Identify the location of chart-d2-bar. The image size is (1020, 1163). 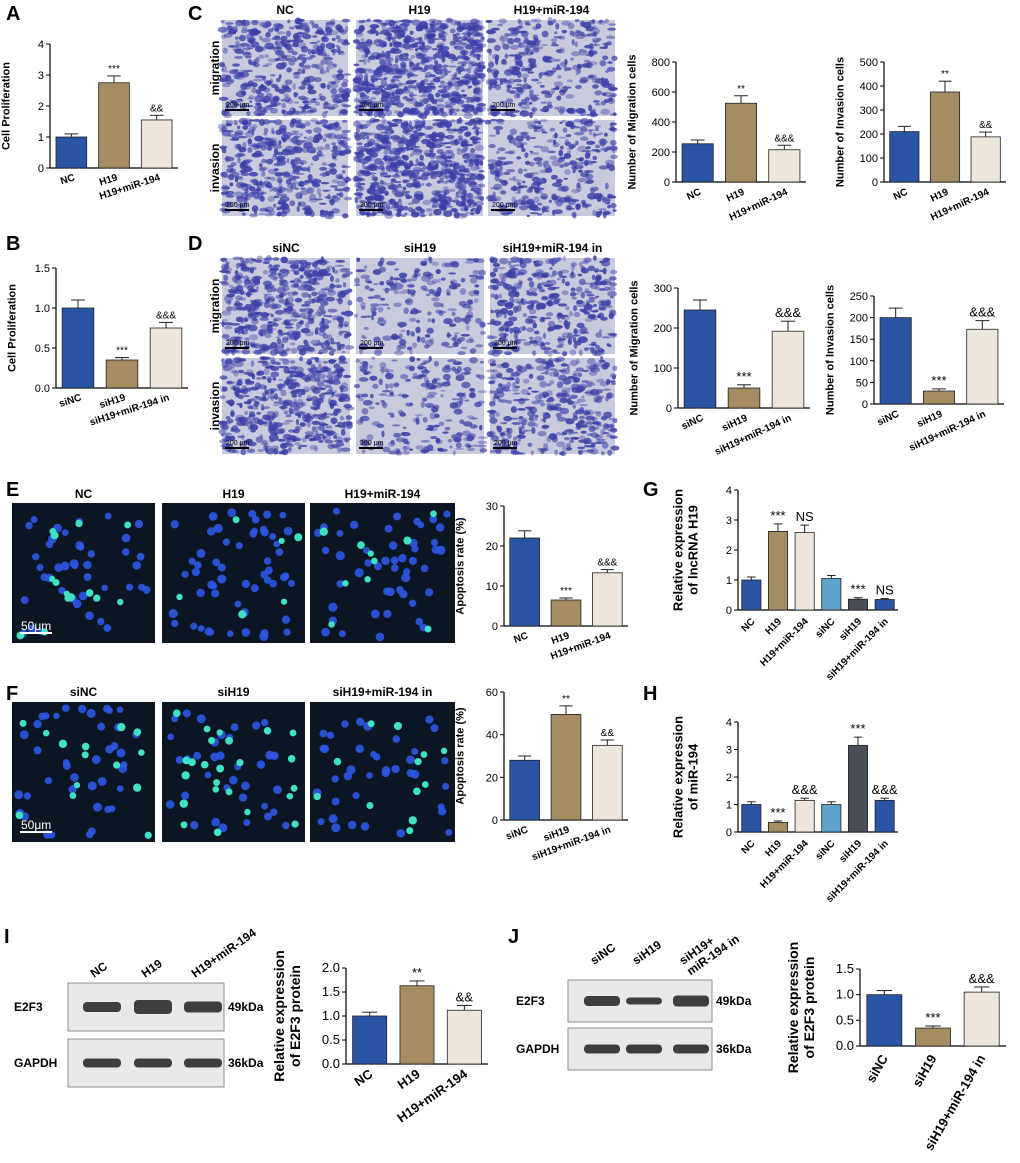
(982, 366).